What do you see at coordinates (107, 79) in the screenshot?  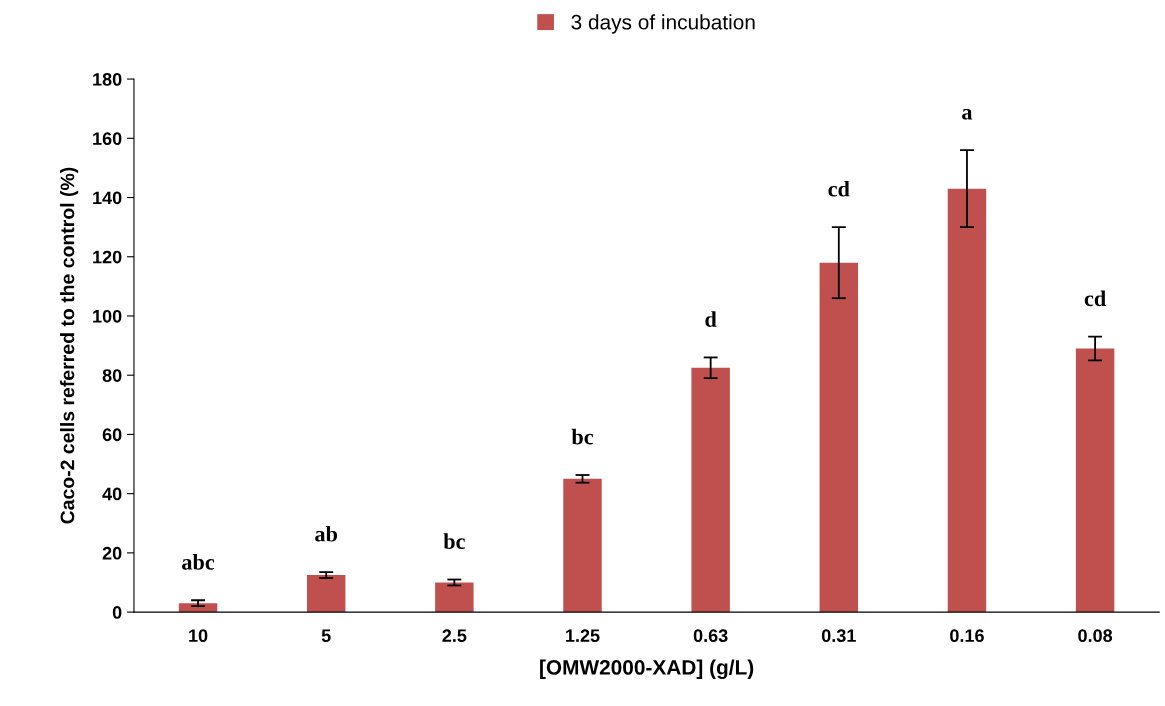 I see `y-tick-label: 180` at bounding box center [107, 79].